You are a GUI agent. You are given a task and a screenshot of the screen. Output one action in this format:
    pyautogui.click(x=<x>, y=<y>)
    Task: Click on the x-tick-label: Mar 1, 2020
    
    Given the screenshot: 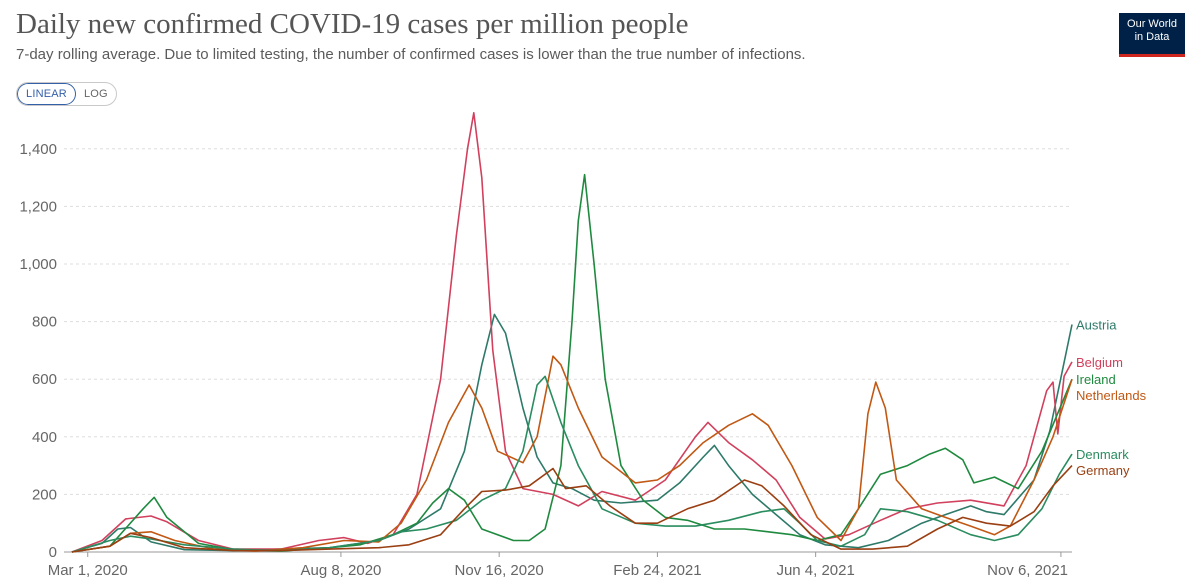 What is the action you would take?
    pyautogui.click(x=88, y=570)
    